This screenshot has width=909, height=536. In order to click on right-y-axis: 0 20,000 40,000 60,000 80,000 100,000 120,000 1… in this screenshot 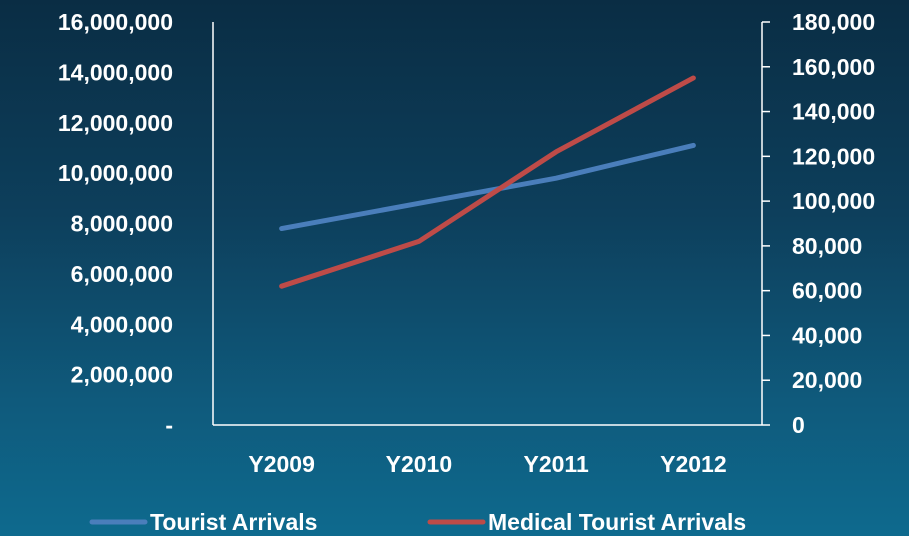, I will do `click(818, 223)`.